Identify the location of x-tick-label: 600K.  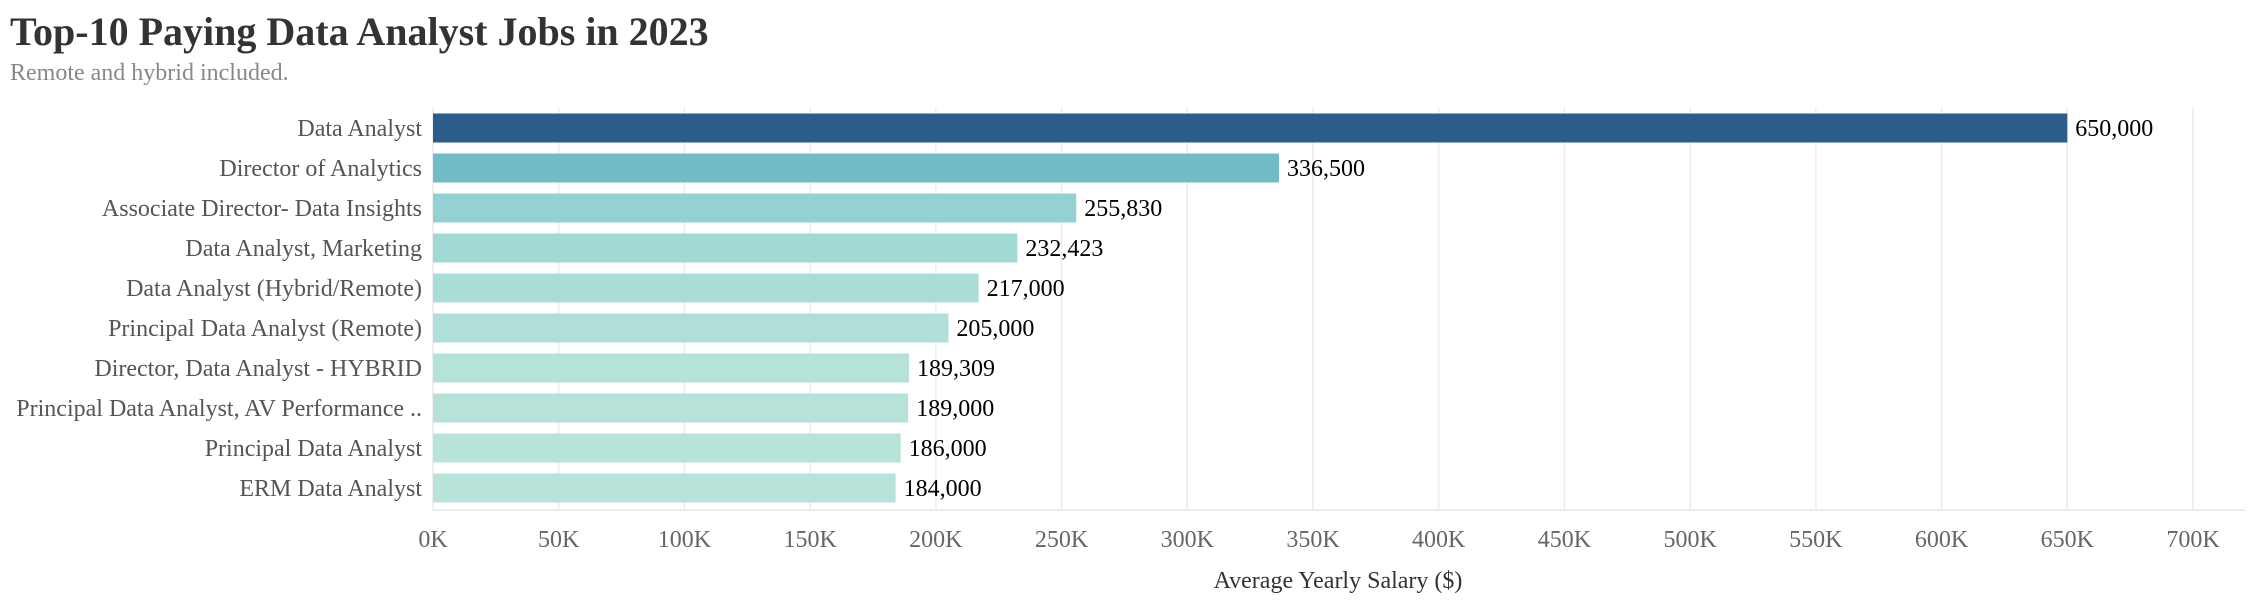
(1942, 540).